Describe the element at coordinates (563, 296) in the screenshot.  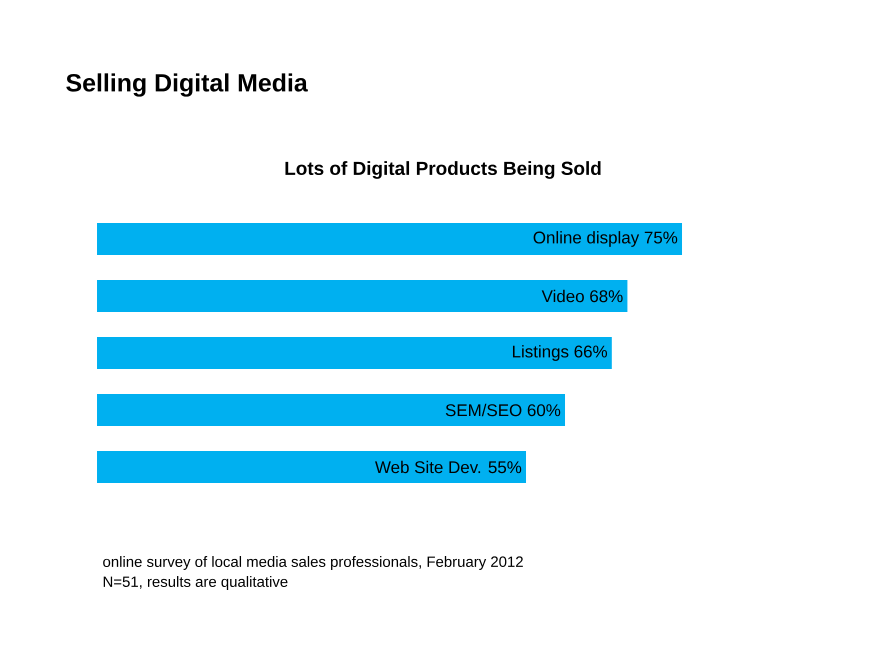
I see `y-tick-label: Video` at that location.